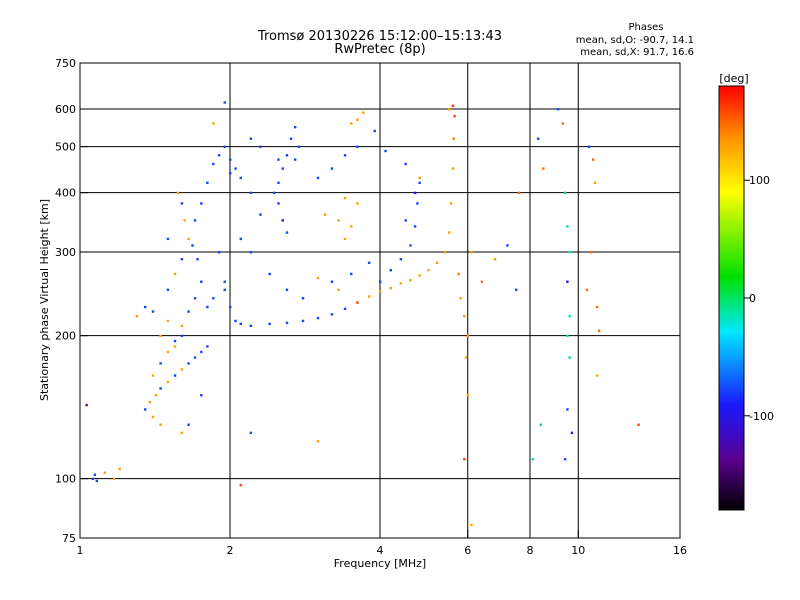 Image resolution: width=800 pixels, height=600 pixels. What do you see at coordinates (752, 298) in the screenshot?
I see `colorbar-tick-label: 0` at bounding box center [752, 298].